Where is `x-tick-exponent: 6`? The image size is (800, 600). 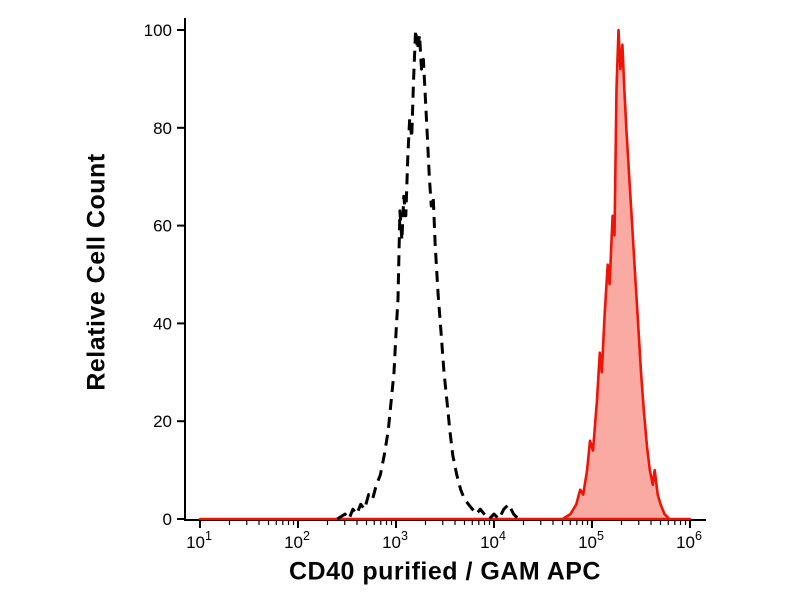
x-tick-exponent: 6 is located at coordinates (698, 536).